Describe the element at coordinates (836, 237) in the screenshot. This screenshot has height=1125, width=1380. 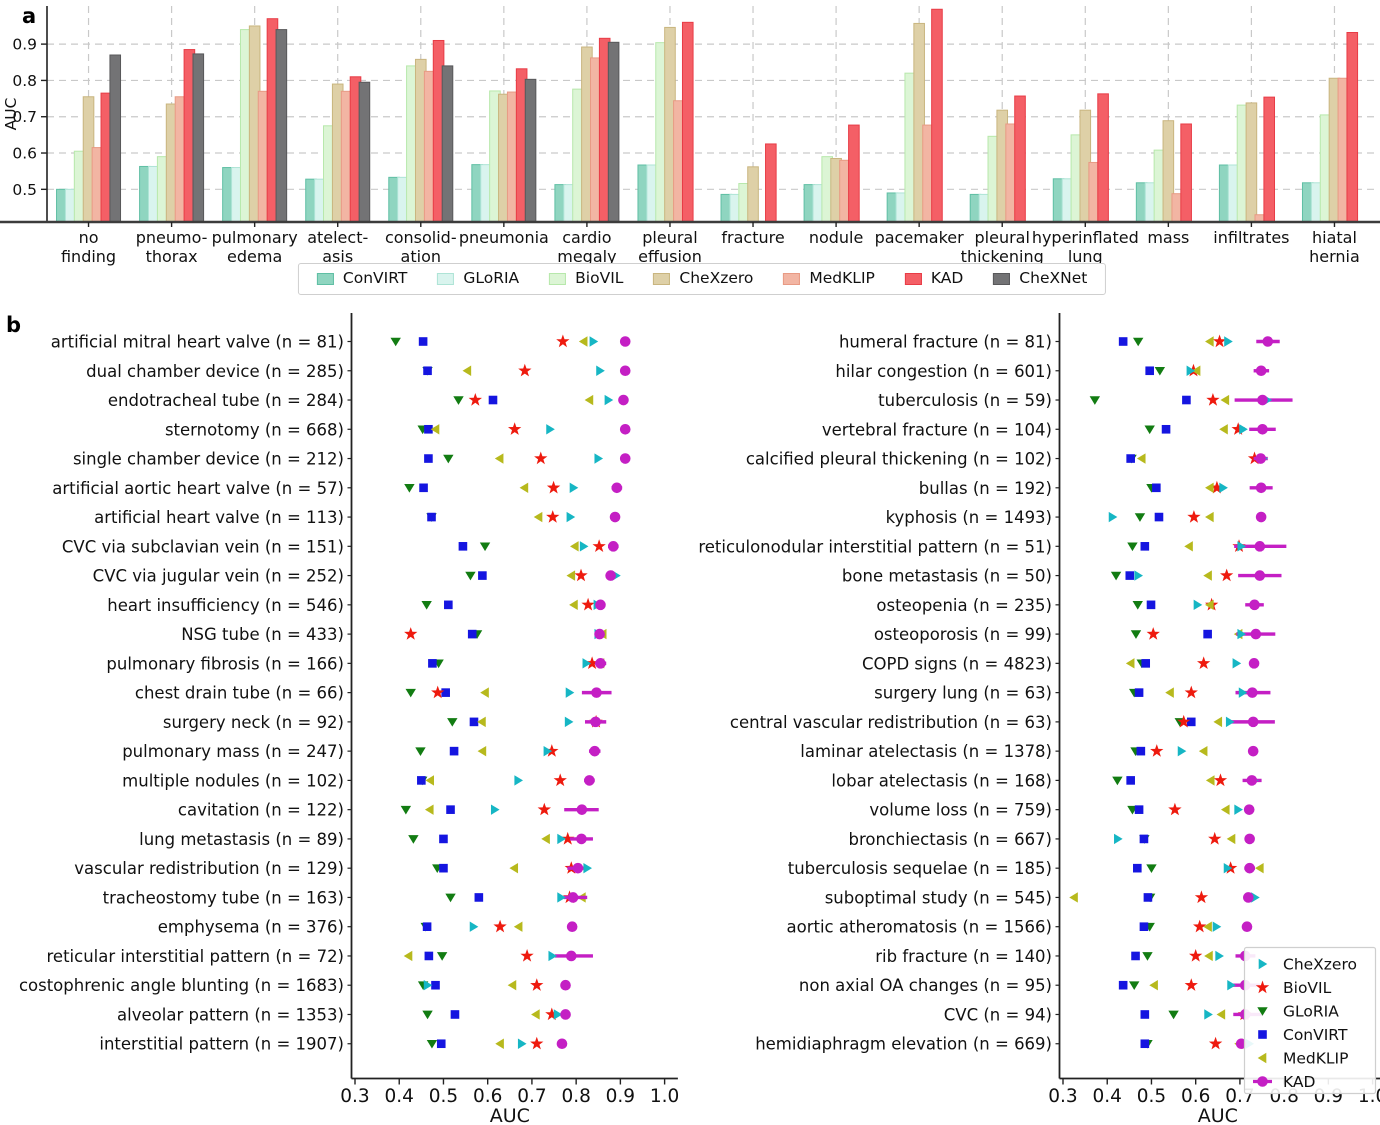
I see `x-category-label: nodule` at that location.